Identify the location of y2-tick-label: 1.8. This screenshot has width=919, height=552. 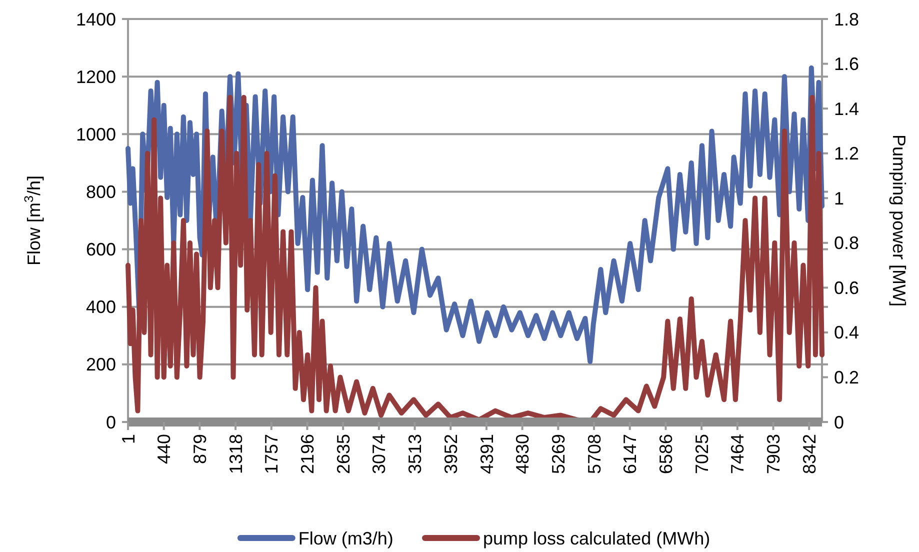
(847, 19).